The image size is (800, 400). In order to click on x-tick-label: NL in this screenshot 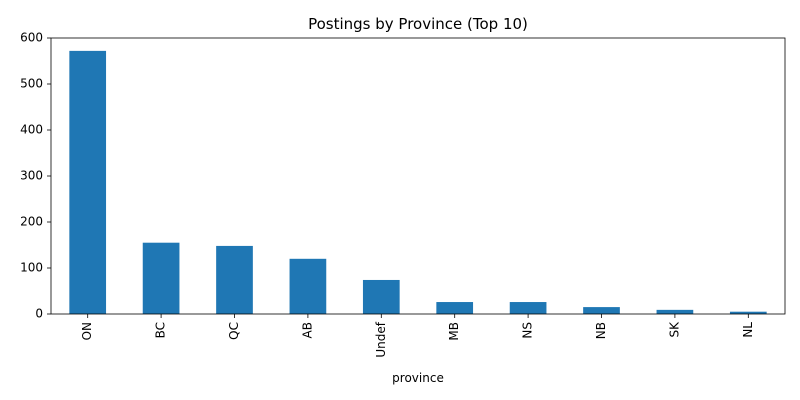, I will do `click(748, 330)`.